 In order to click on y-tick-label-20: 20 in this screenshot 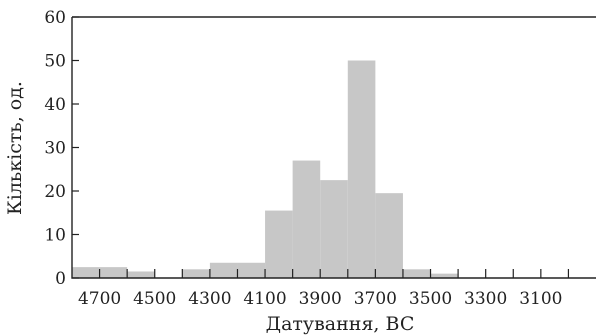, I will do `click(55, 192)`.